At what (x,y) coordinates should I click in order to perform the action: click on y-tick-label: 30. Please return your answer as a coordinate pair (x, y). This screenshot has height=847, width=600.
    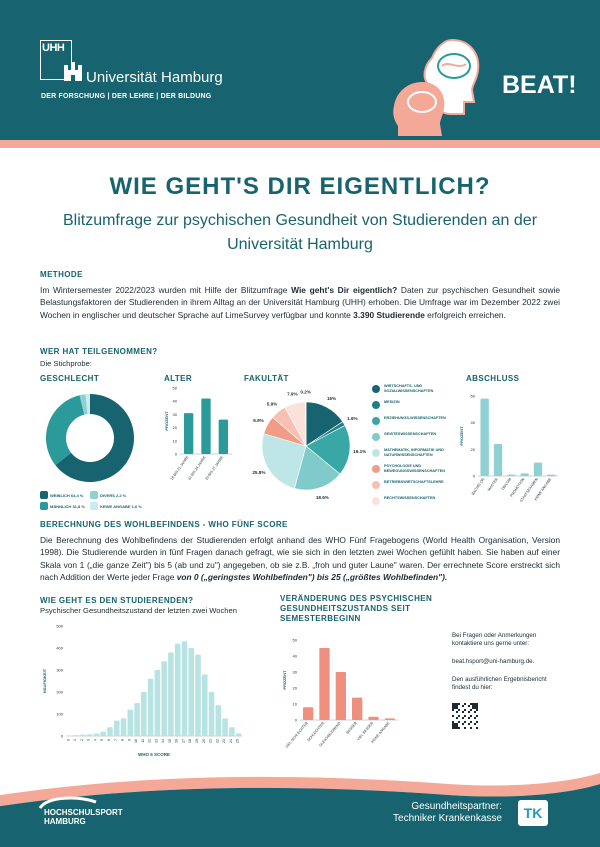
    Looking at the image, I should click on (175, 414).